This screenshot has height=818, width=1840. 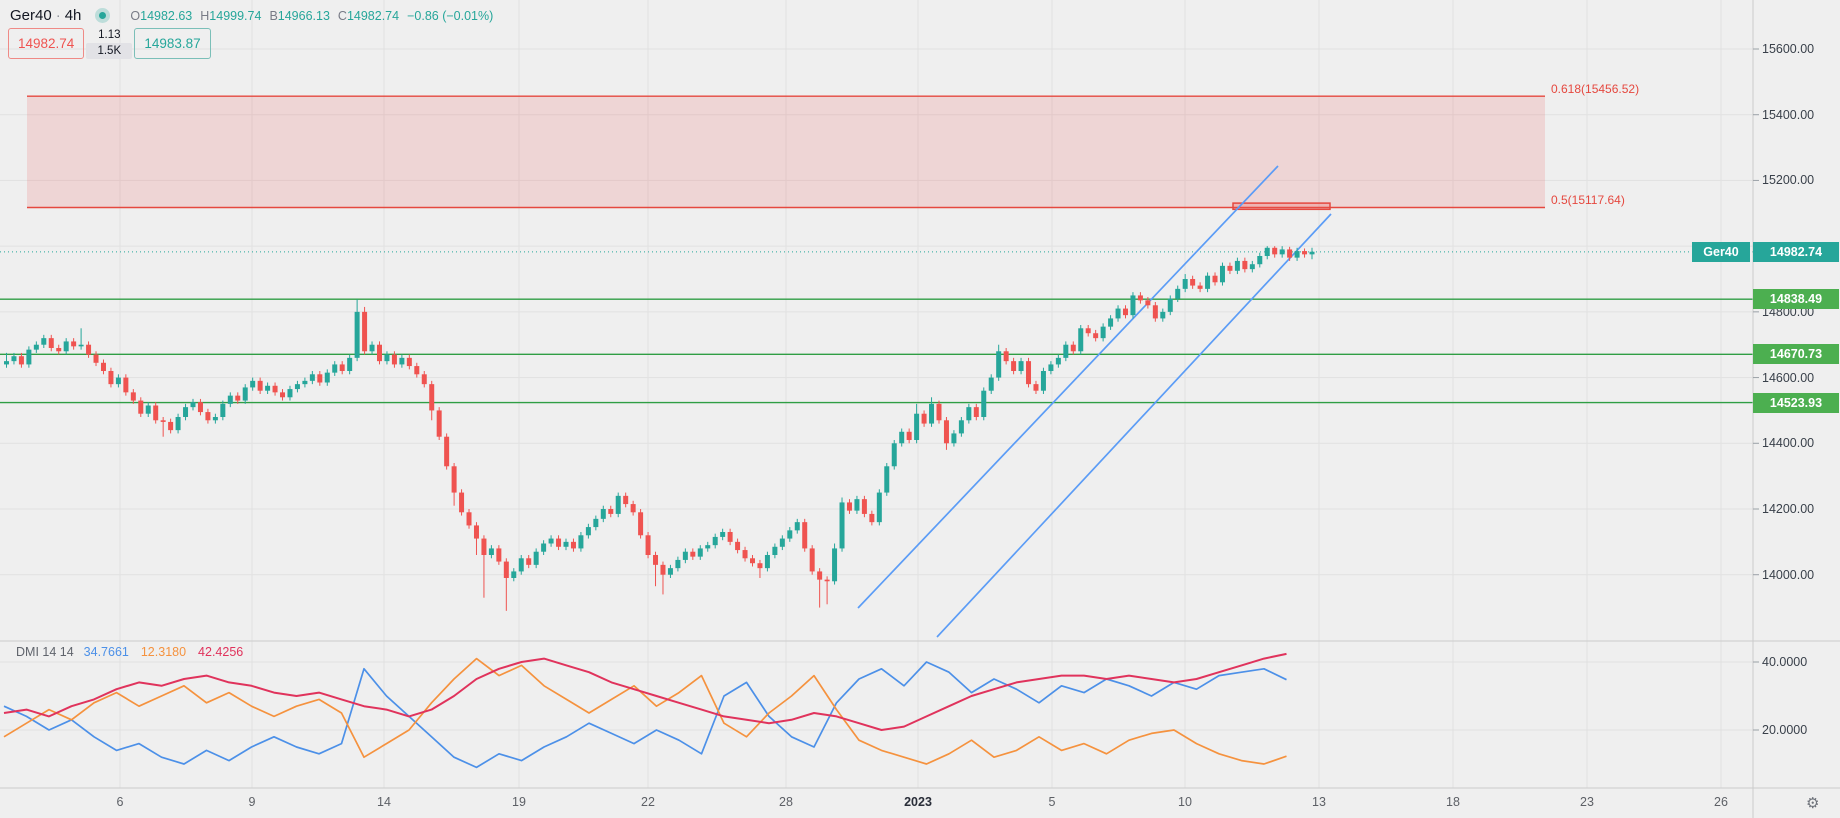 What do you see at coordinates (786, 802) in the screenshot?
I see `time-axis-label: 28` at bounding box center [786, 802].